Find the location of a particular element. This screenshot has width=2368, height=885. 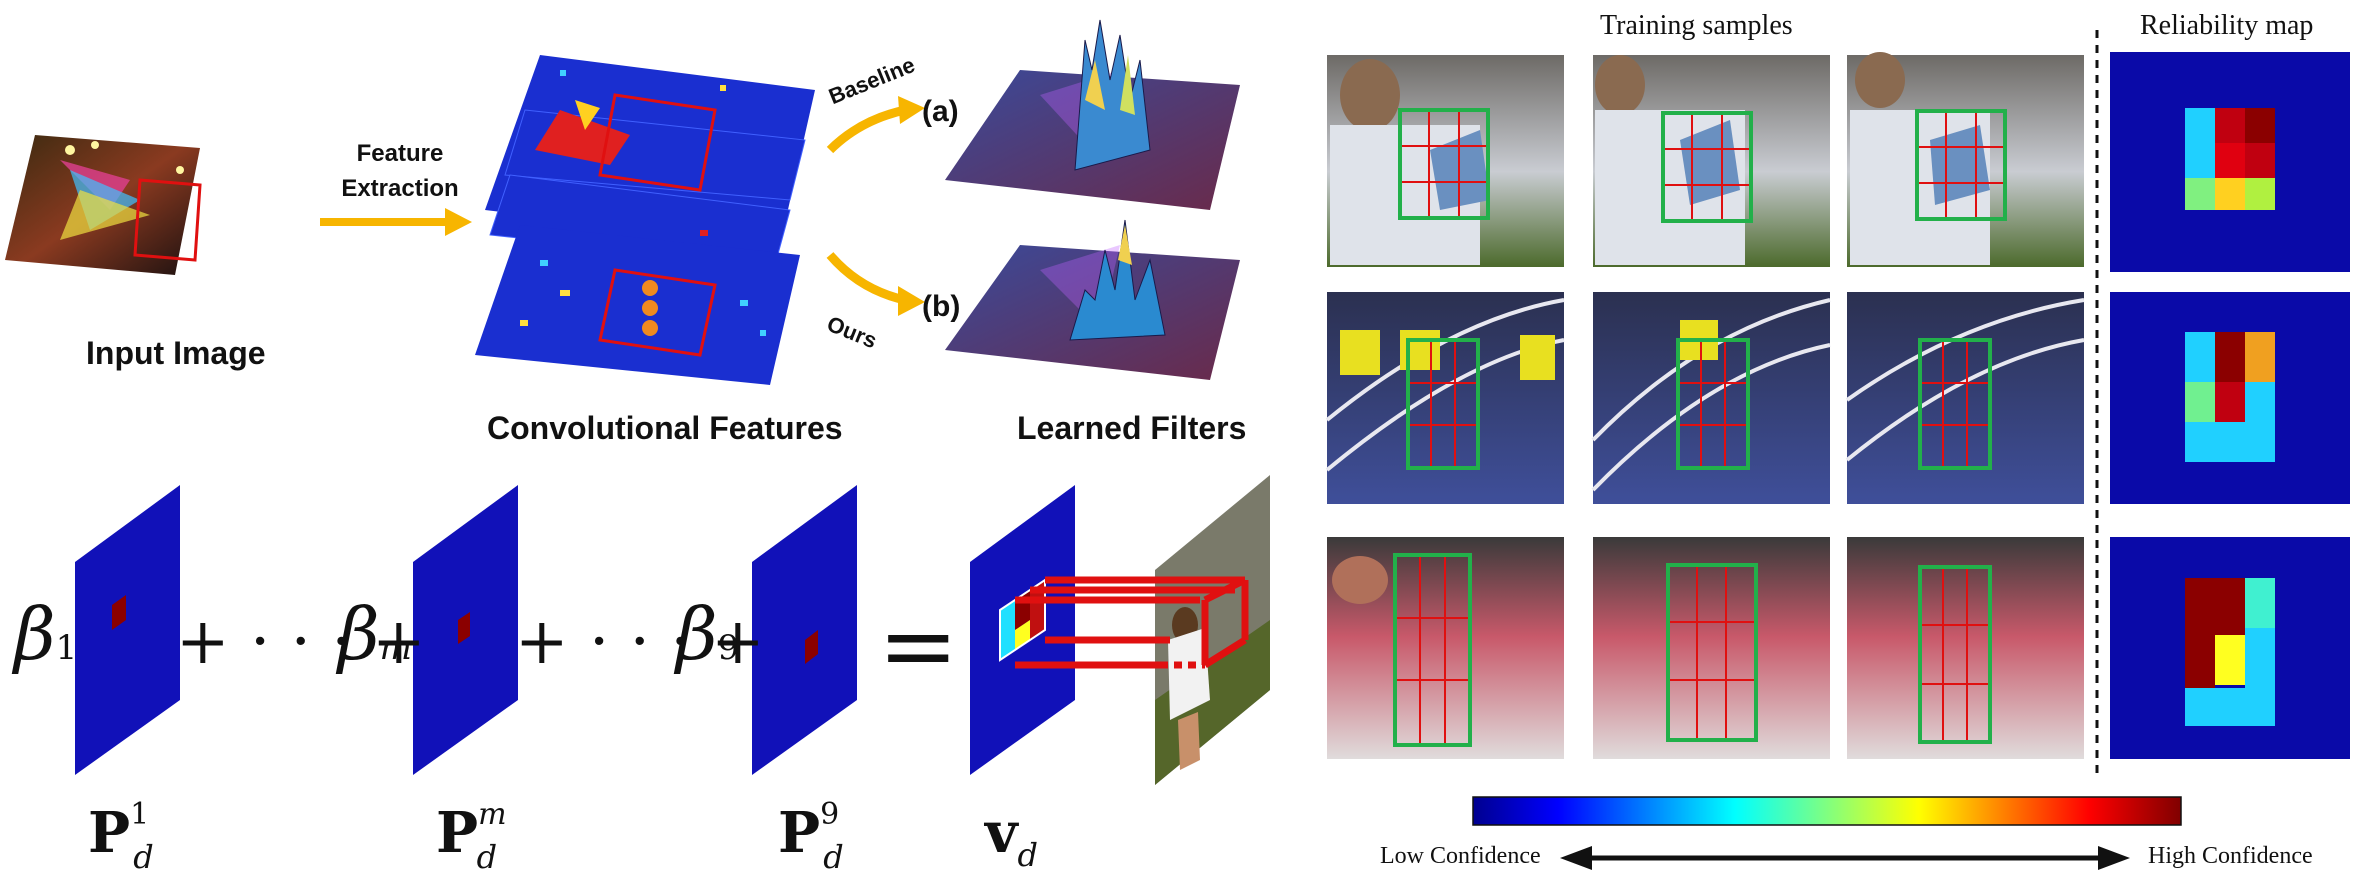

baseline-arrow is located at coordinates (875, 125).